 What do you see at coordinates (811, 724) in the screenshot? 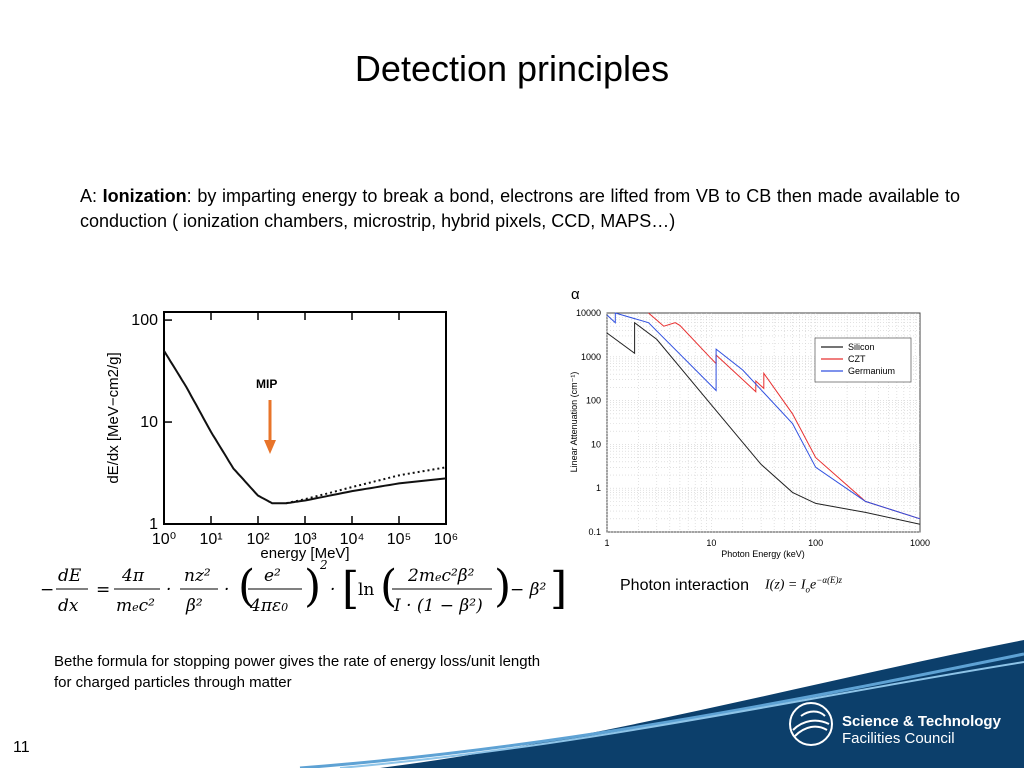
I see `stfc-logo-icon` at bounding box center [811, 724].